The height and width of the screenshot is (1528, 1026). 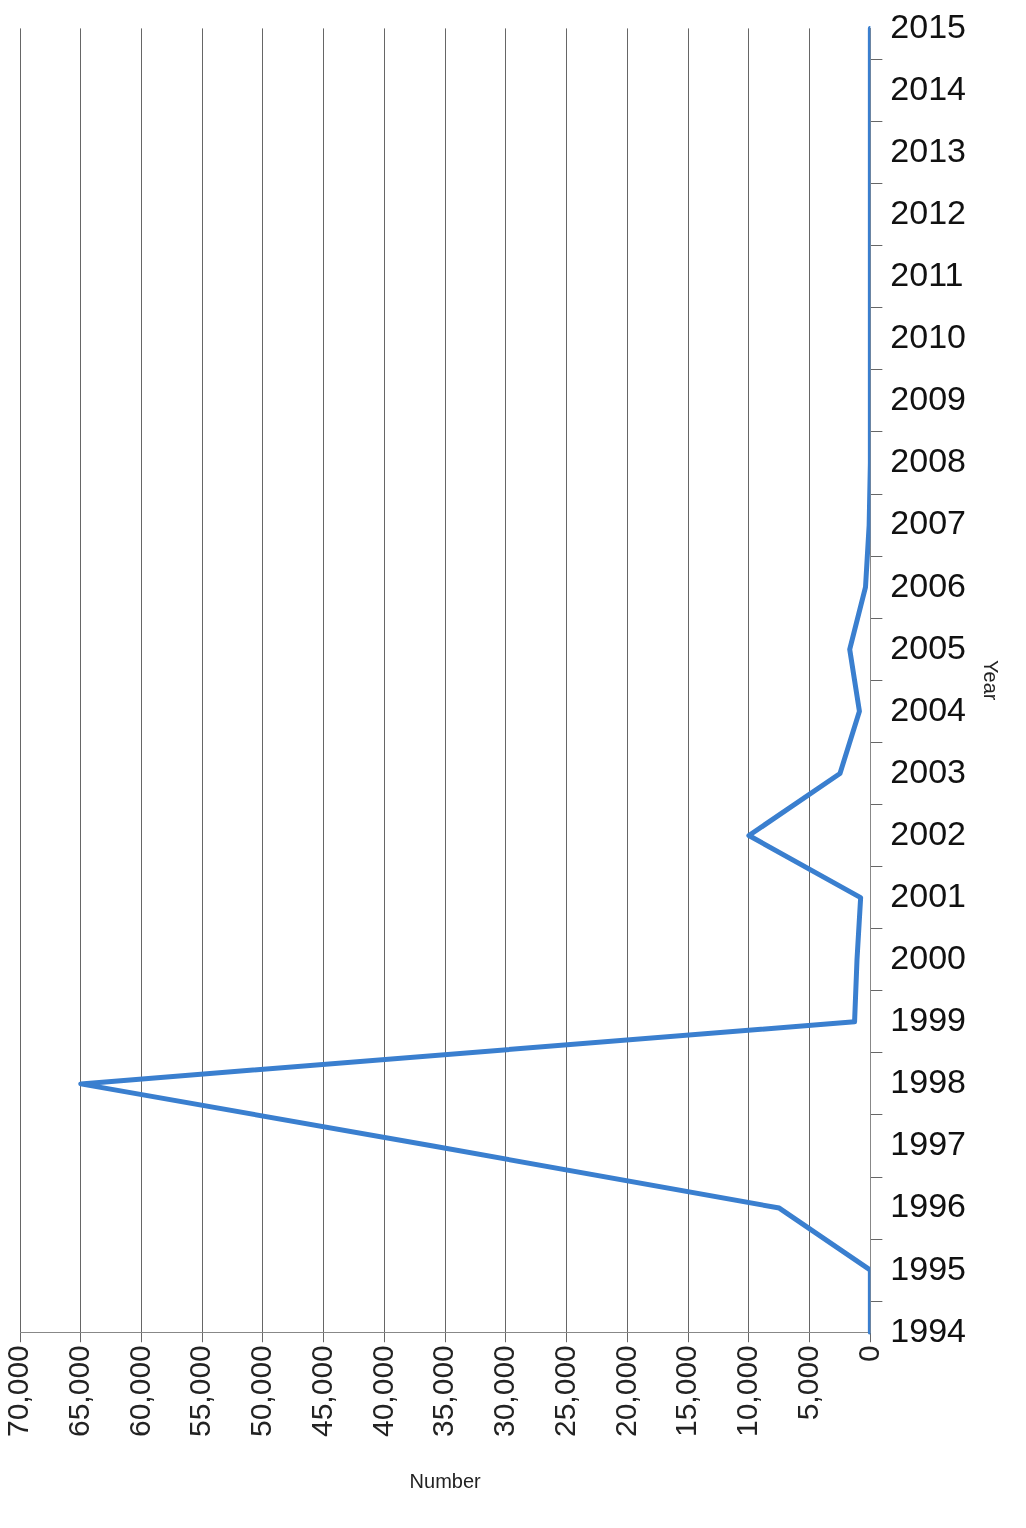 I want to click on y-tick-label: 1994, so click(x=928, y=1329).